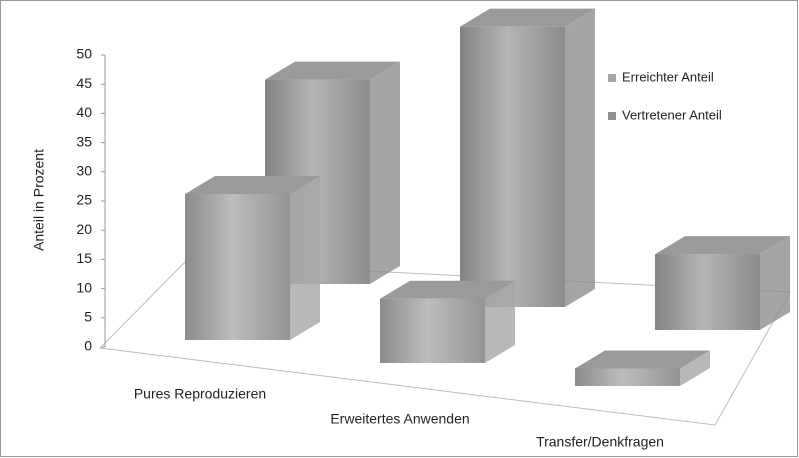 The image size is (799, 458). Describe the element at coordinates (672, 114) in the screenshot. I see `legend-label: Vertretener Anteil` at that location.